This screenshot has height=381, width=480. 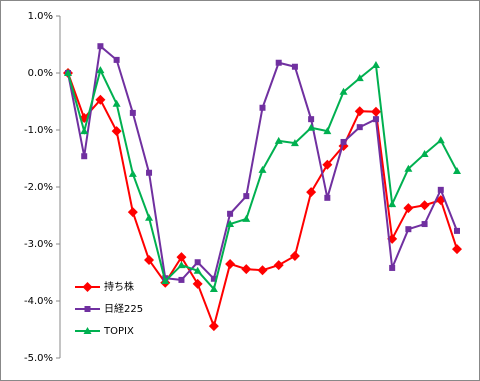 What do you see at coordinates (38, 187) in the screenshot?
I see `y-tick-label: -2.0%` at bounding box center [38, 187].